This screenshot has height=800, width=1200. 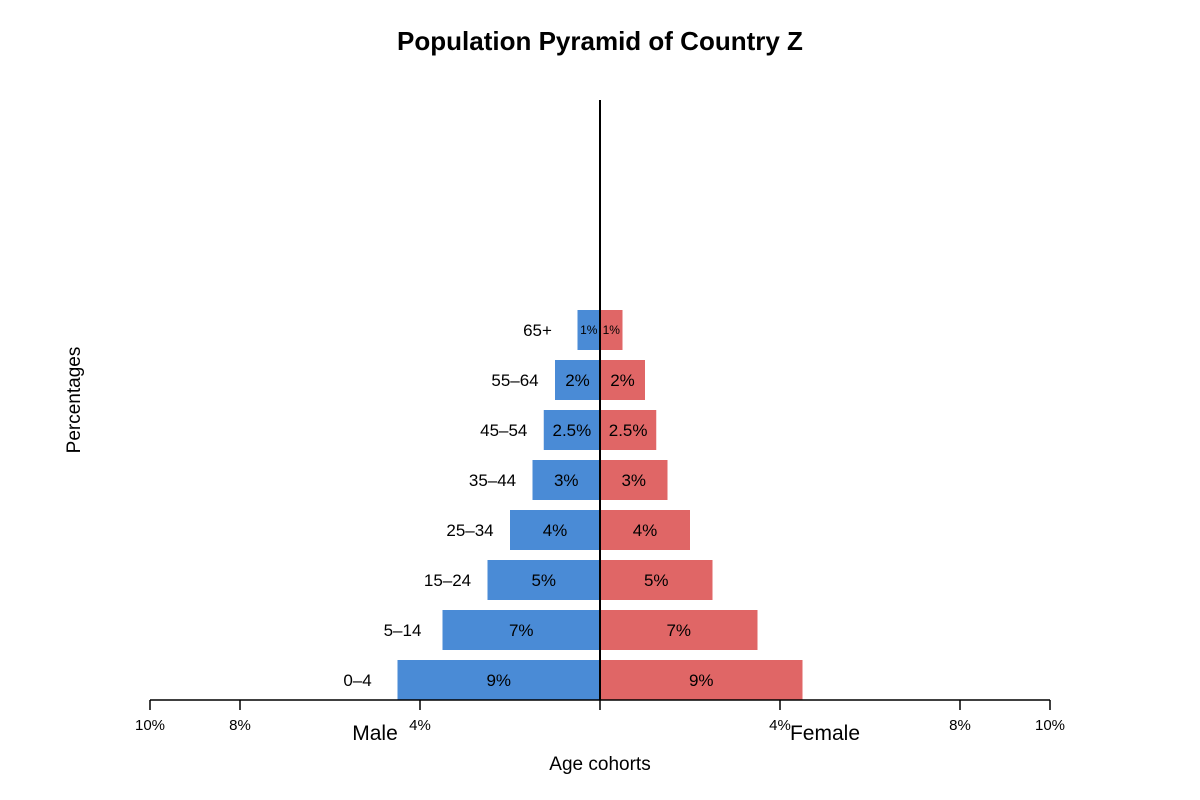 What do you see at coordinates (403, 630) in the screenshot?
I see `age-cohort-label: 5–14` at bounding box center [403, 630].